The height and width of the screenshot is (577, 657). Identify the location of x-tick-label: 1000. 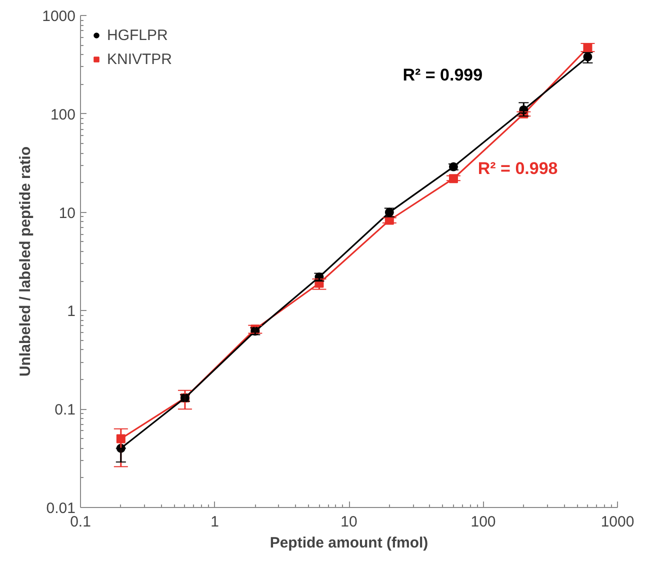
(617, 522).